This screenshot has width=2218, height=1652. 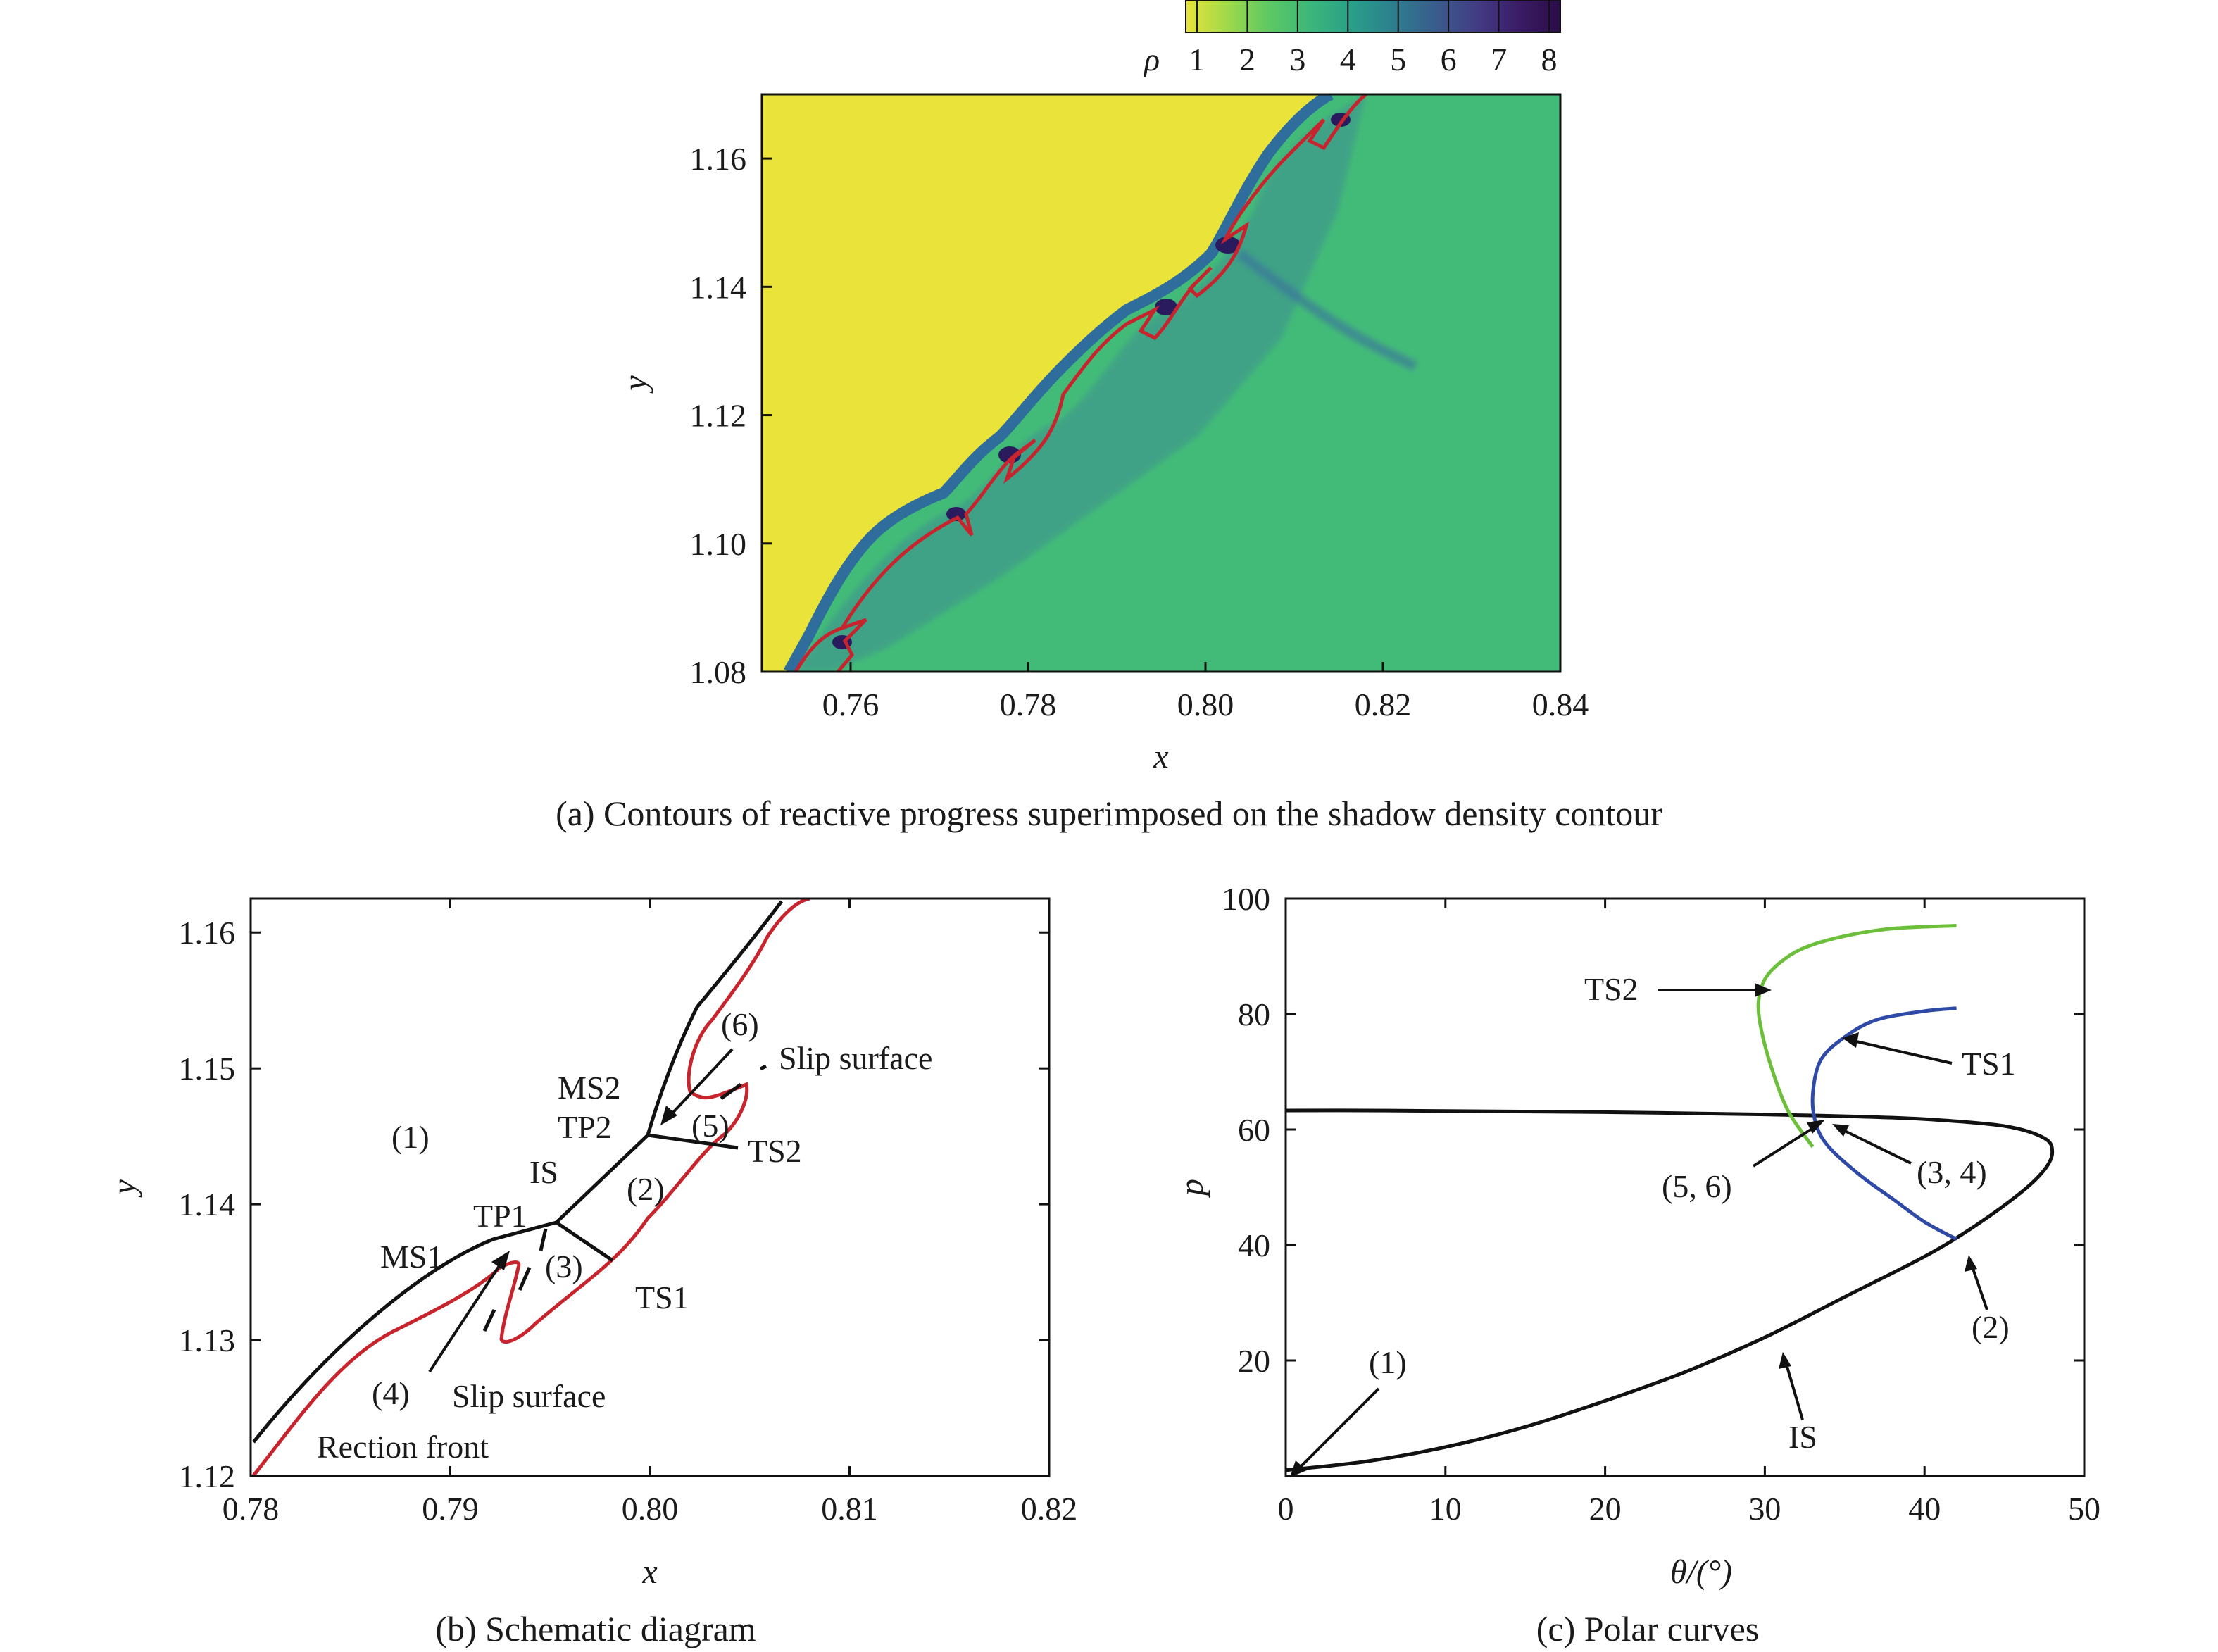 What do you see at coordinates (584, 1241) in the screenshot?
I see `transverse-shock-ts1` at bounding box center [584, 1241].